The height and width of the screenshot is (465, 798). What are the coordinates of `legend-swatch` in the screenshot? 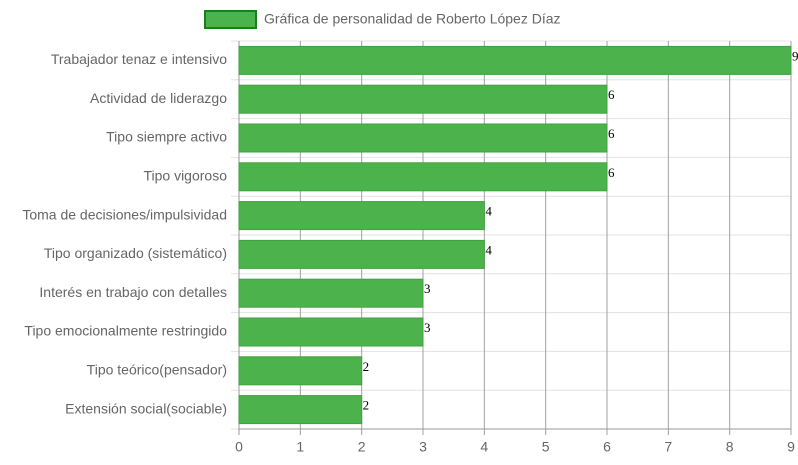 It's located at (230, 19).